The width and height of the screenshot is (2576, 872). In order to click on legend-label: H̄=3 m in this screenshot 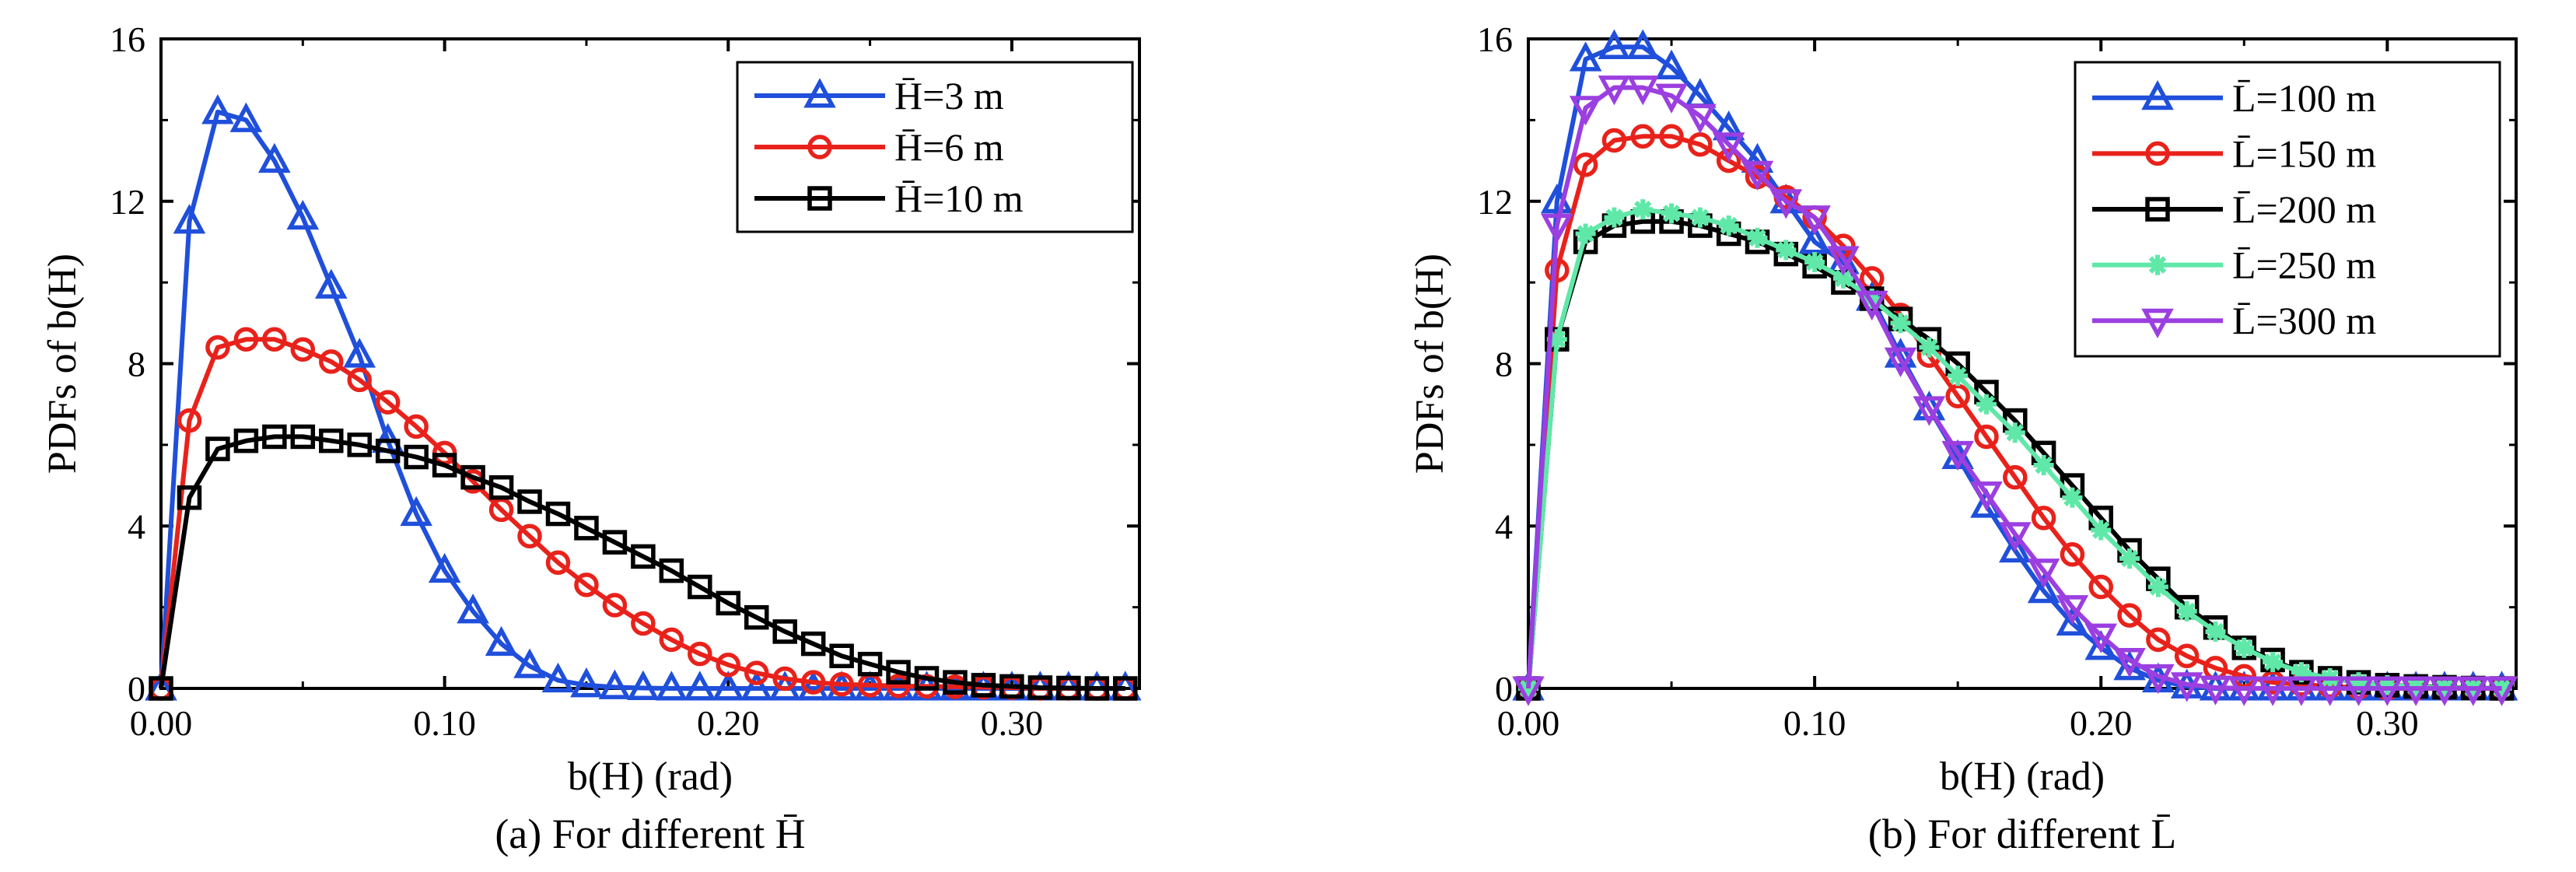, I will do `click(949, 95)`.